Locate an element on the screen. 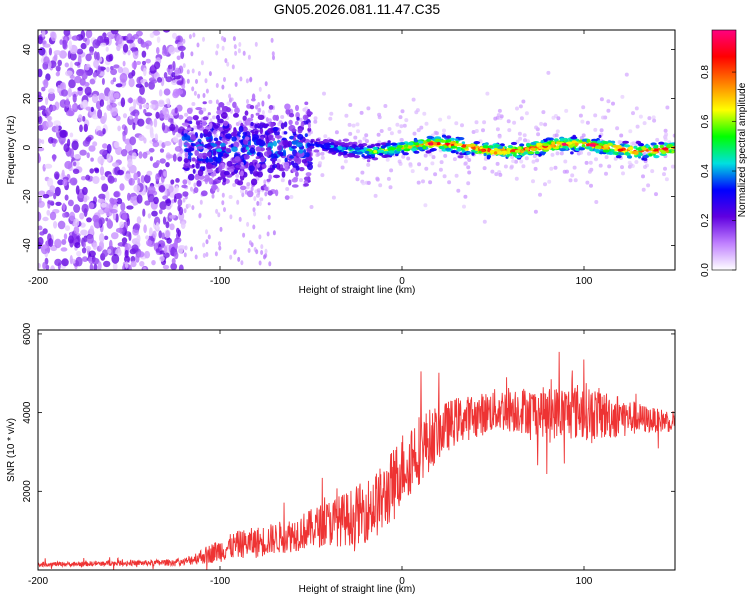  y-tick-label: 20 is located at coordinates (27, 99).